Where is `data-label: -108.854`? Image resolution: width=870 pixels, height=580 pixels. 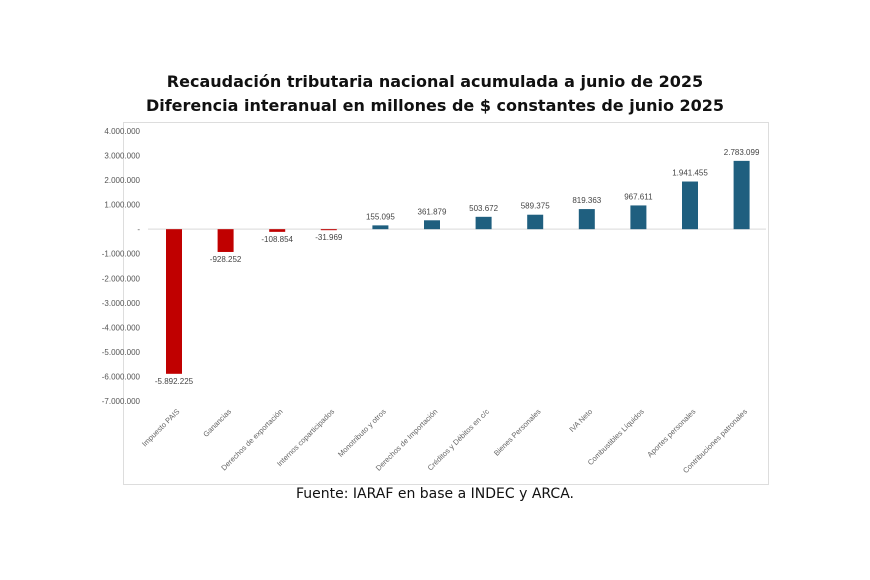
data-label: -108.854 is located at coordinates (277, 239).